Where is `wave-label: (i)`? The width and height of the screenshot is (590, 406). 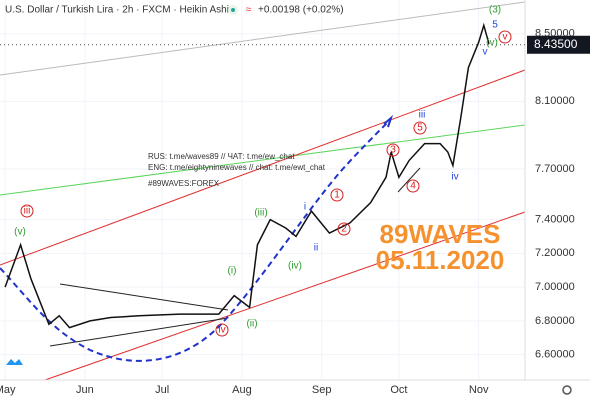
wave-label: (i) is located at coordinates (232, 271).